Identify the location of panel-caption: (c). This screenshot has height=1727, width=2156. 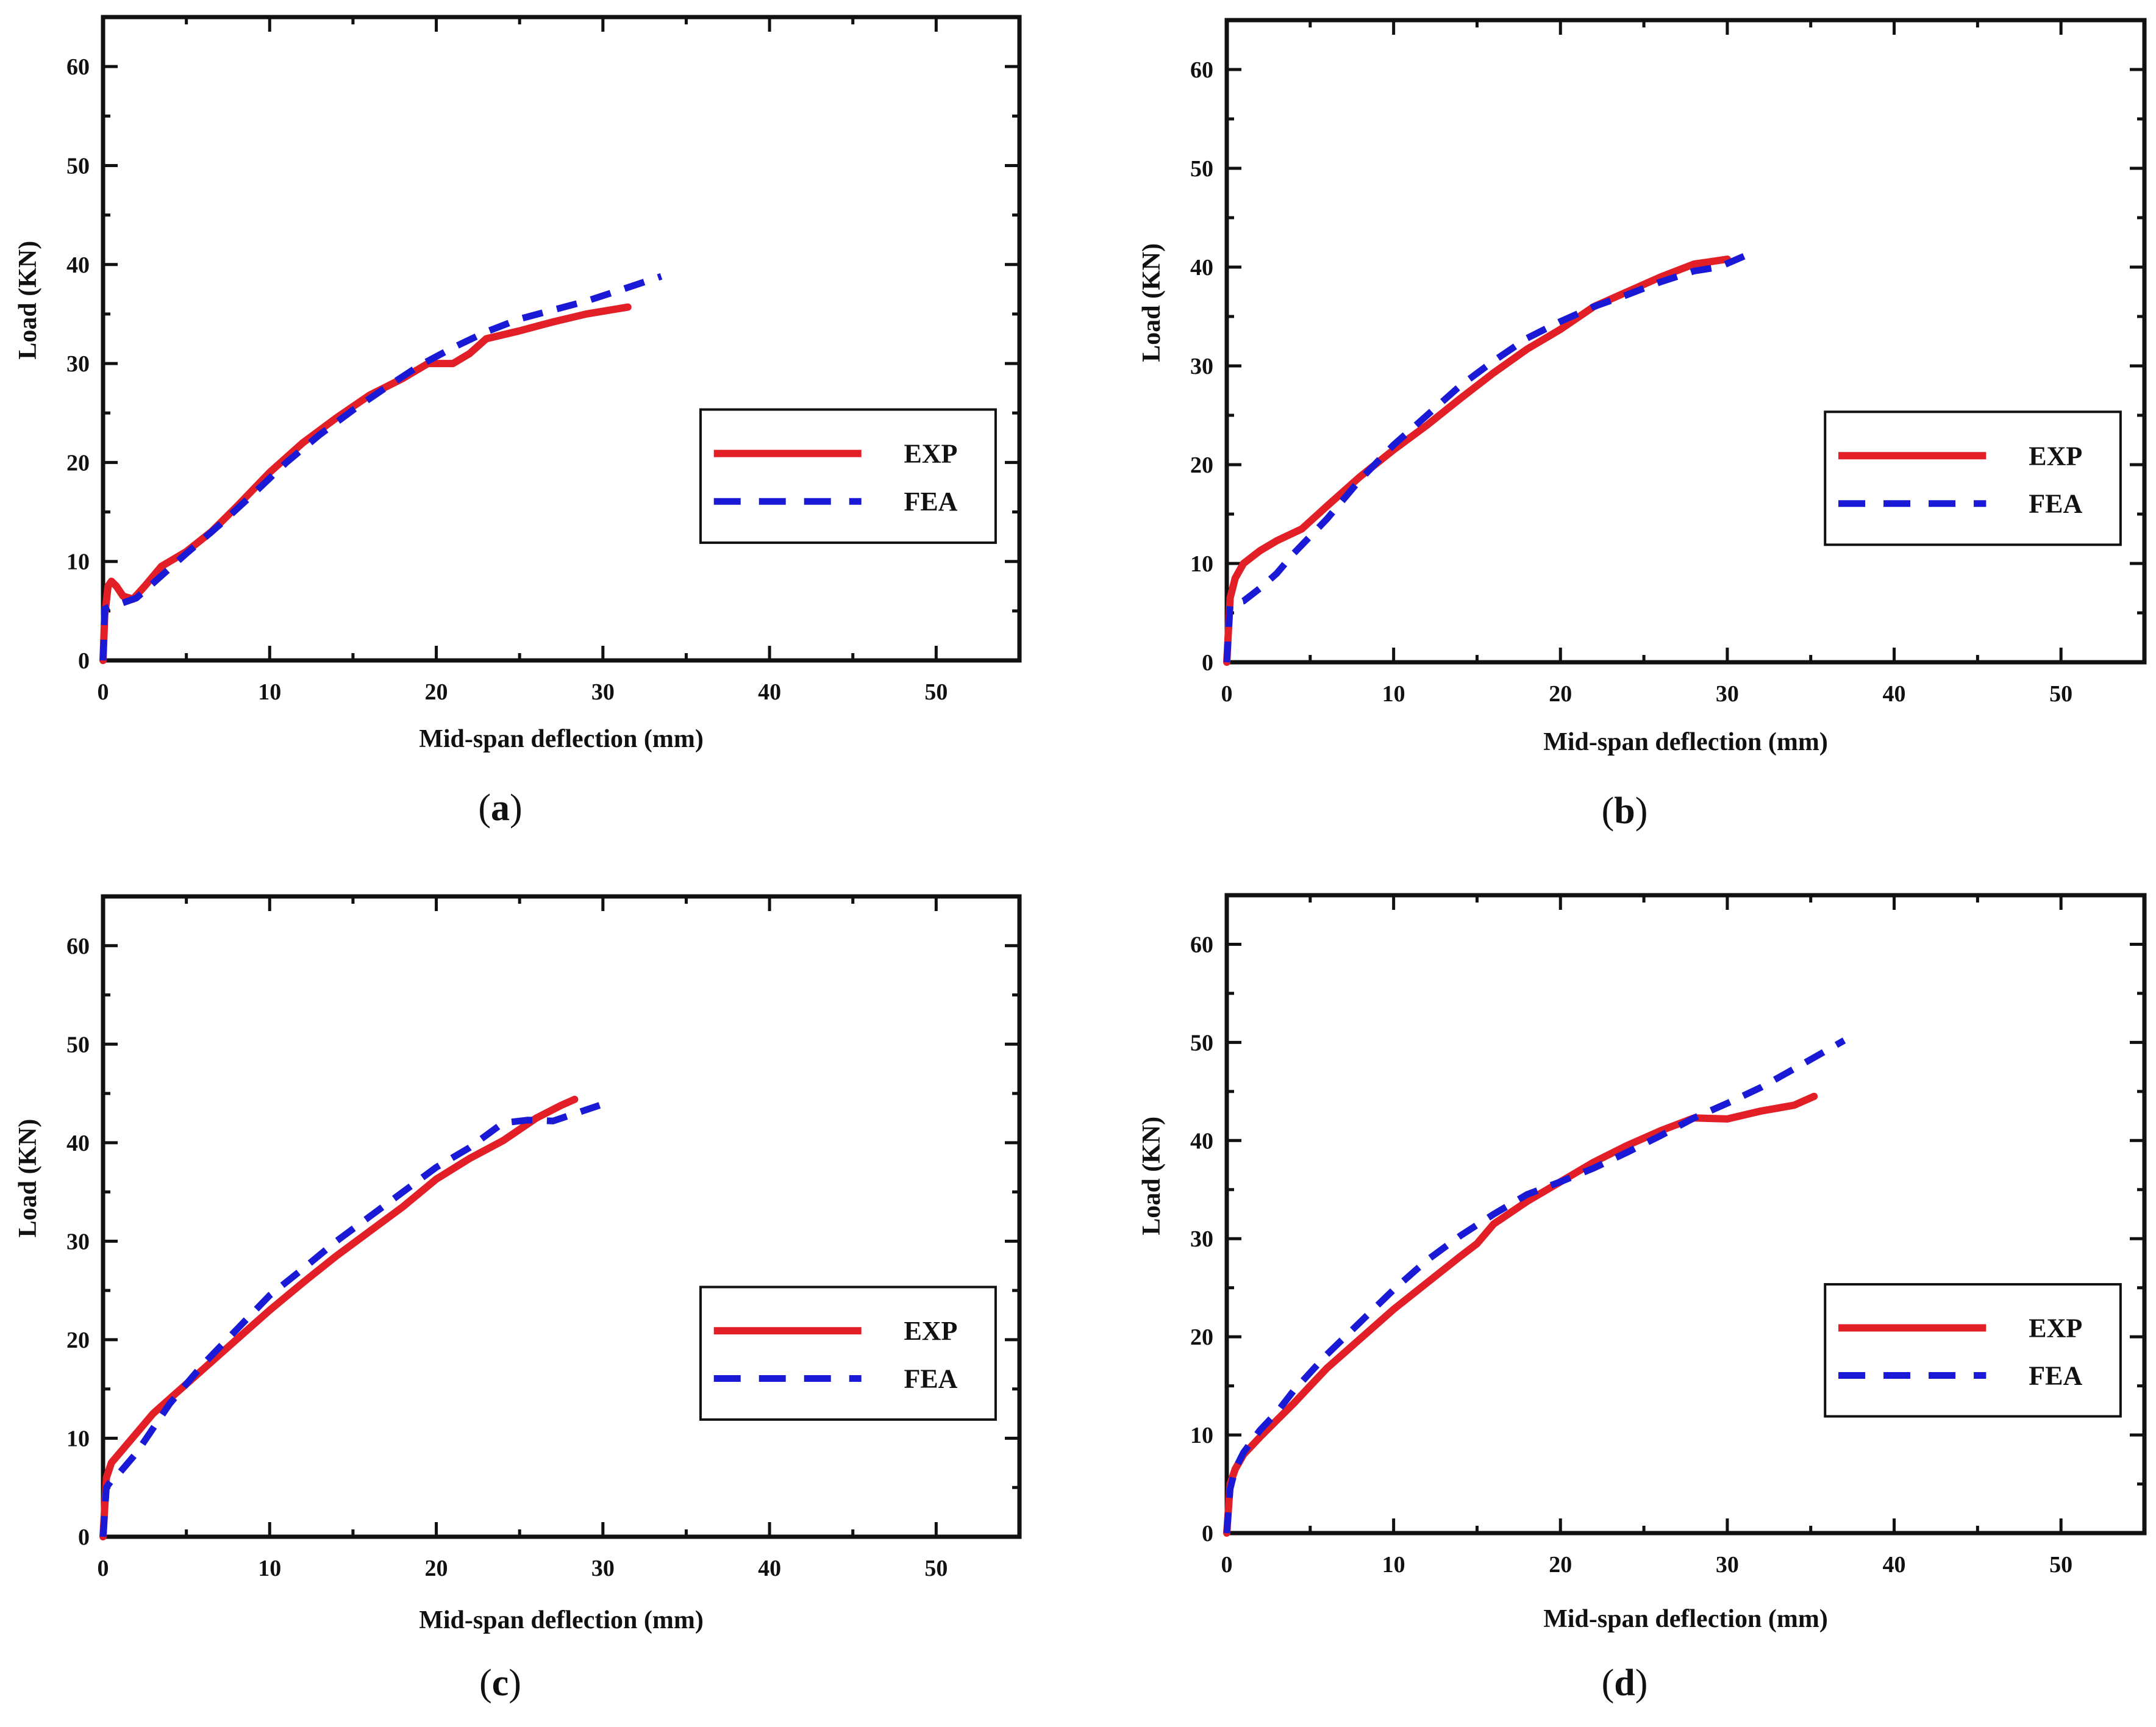
(500, 1683).